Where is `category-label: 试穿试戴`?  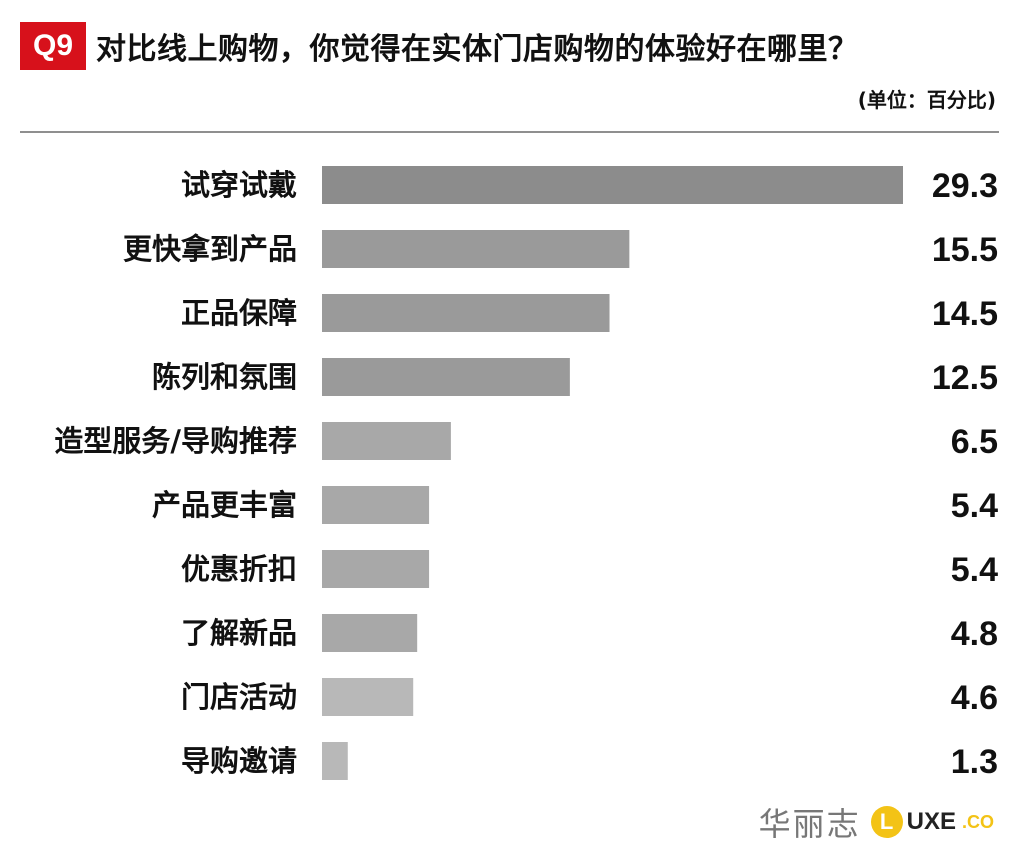 category-label: 试穿试戴 is located at coordinates (239, 185).